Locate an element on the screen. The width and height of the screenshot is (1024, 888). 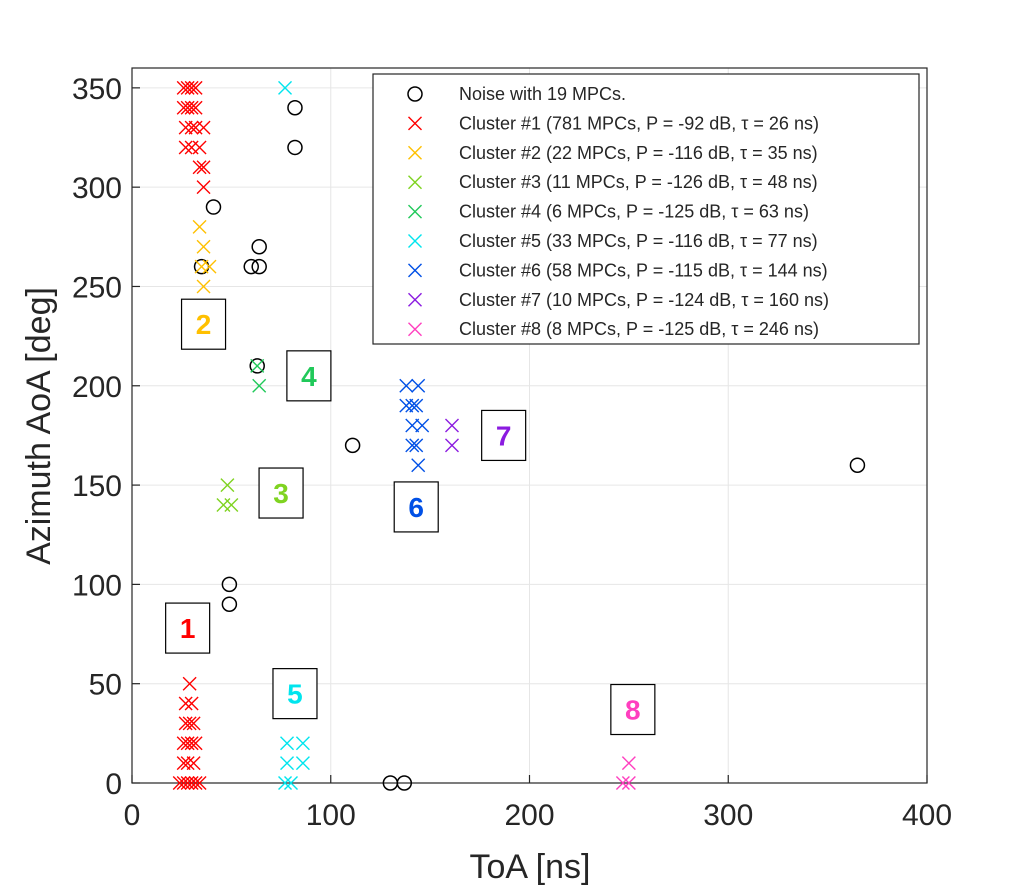
y-tick-label: 300 is located at coordinates (97, 188).